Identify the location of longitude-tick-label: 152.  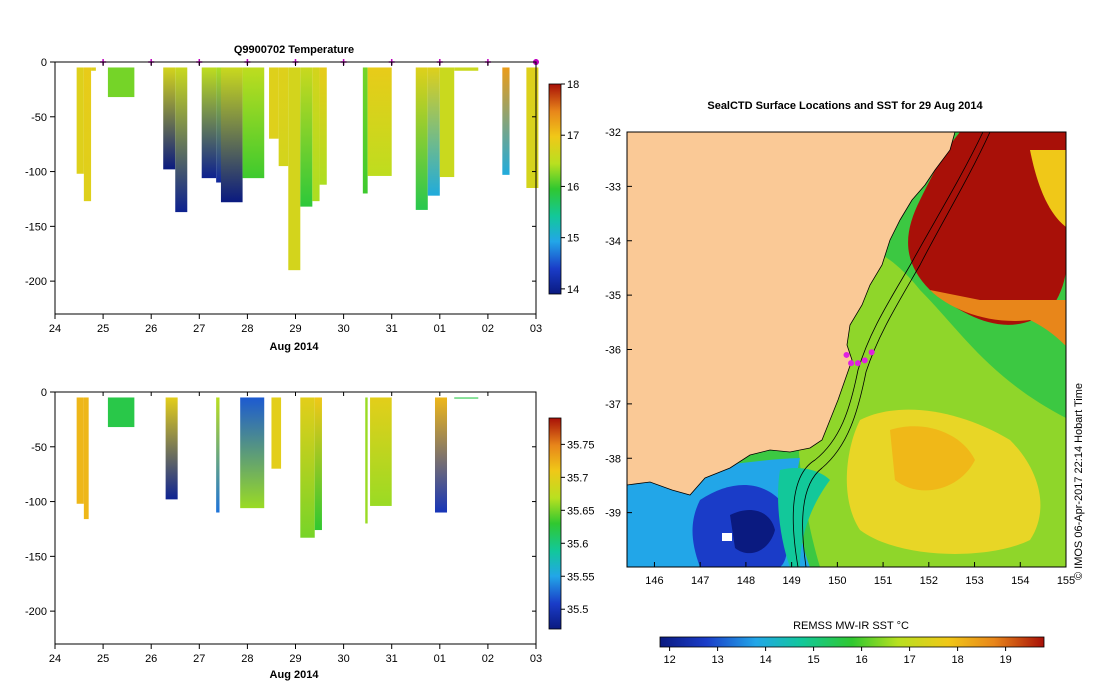
(929, 581).